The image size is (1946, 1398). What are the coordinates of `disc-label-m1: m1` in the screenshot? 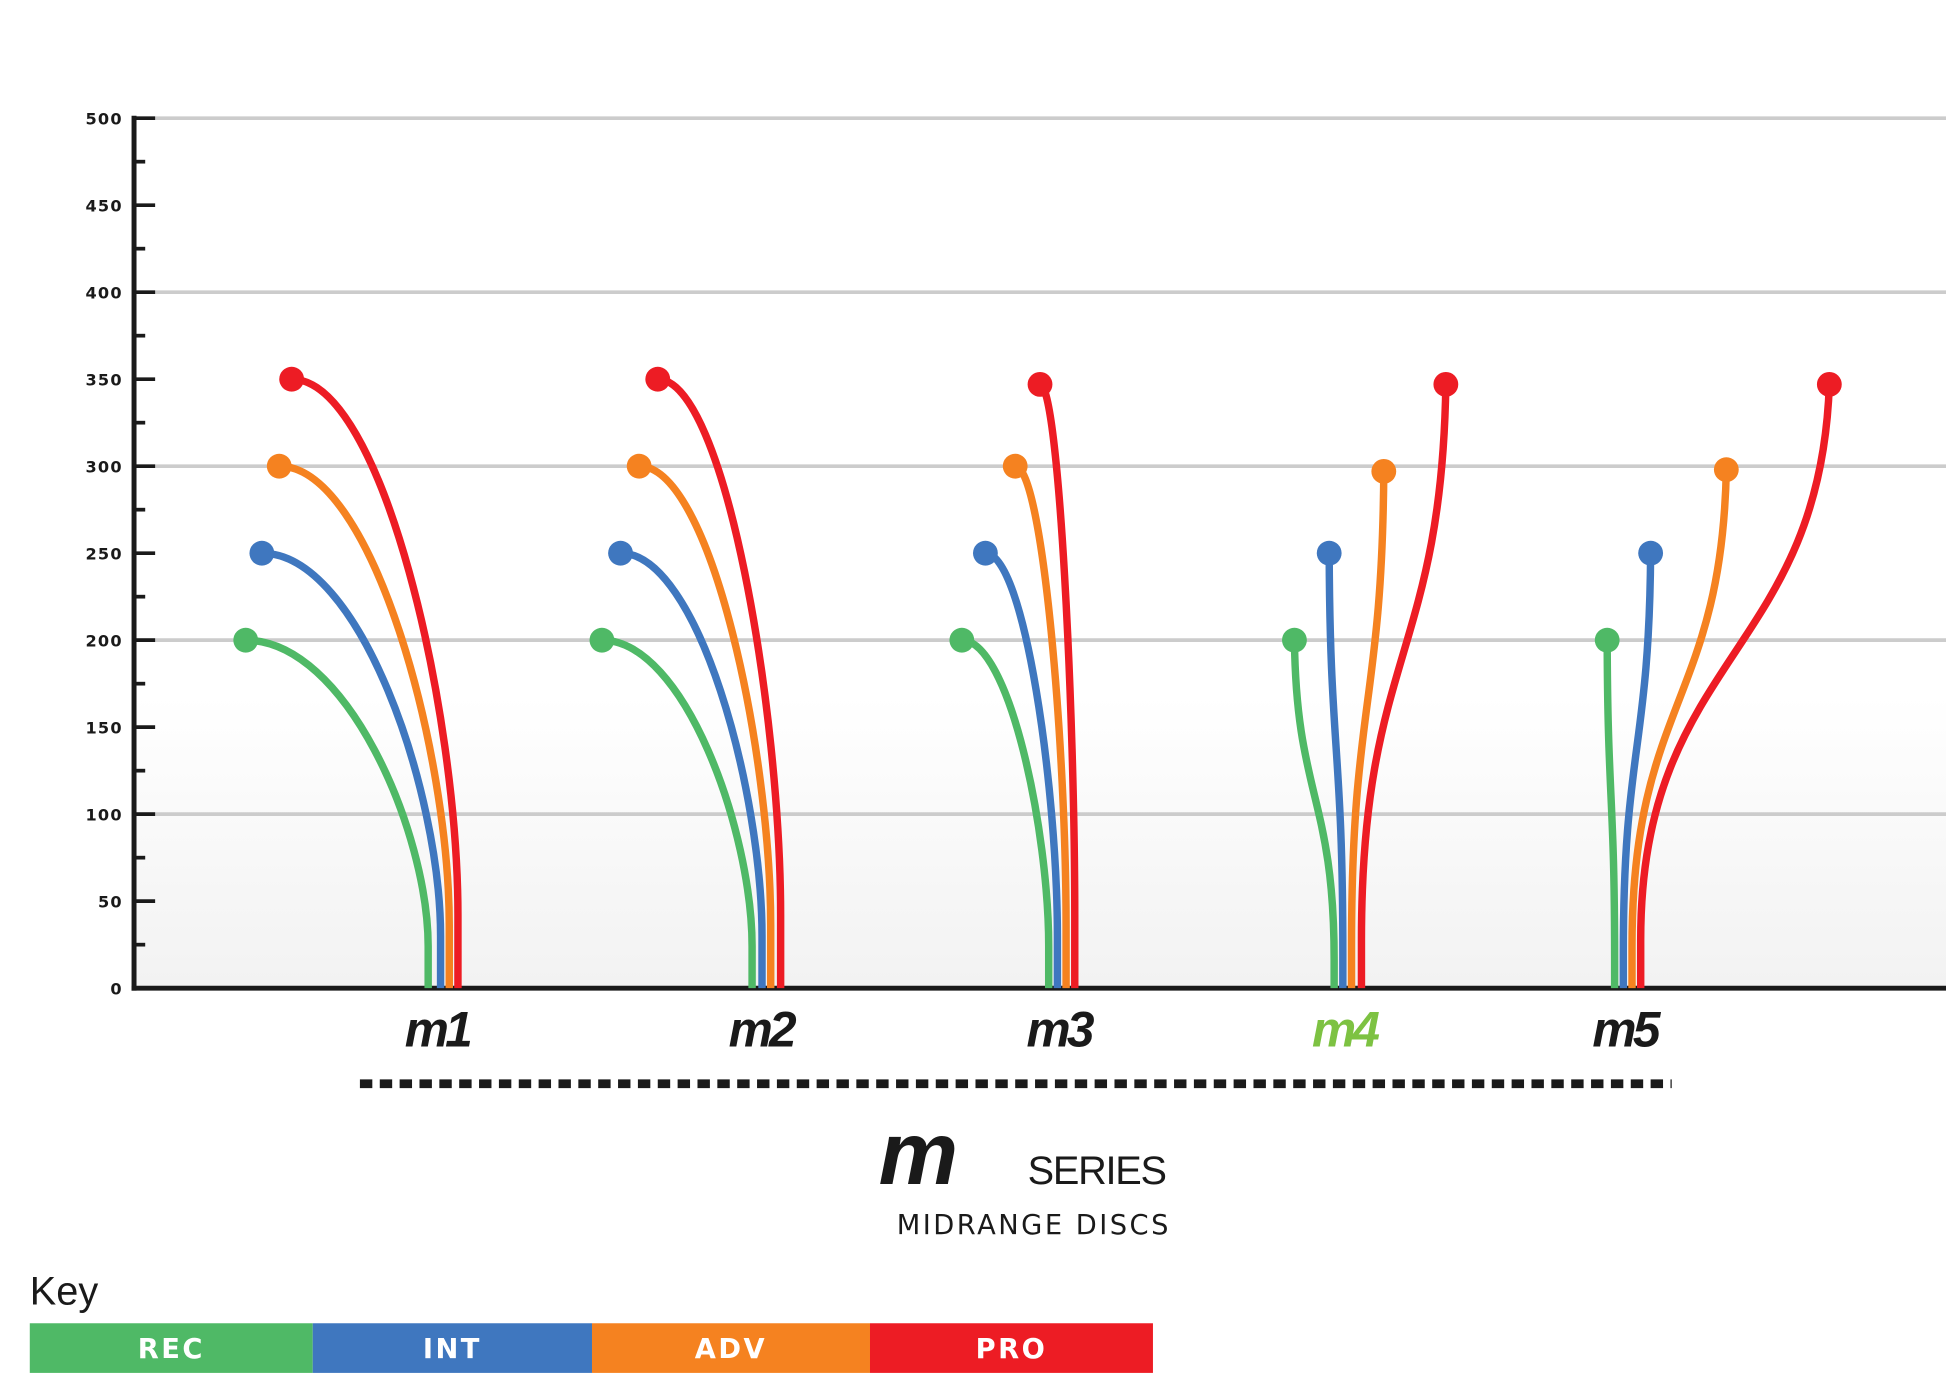 It's located at (437, 1030).